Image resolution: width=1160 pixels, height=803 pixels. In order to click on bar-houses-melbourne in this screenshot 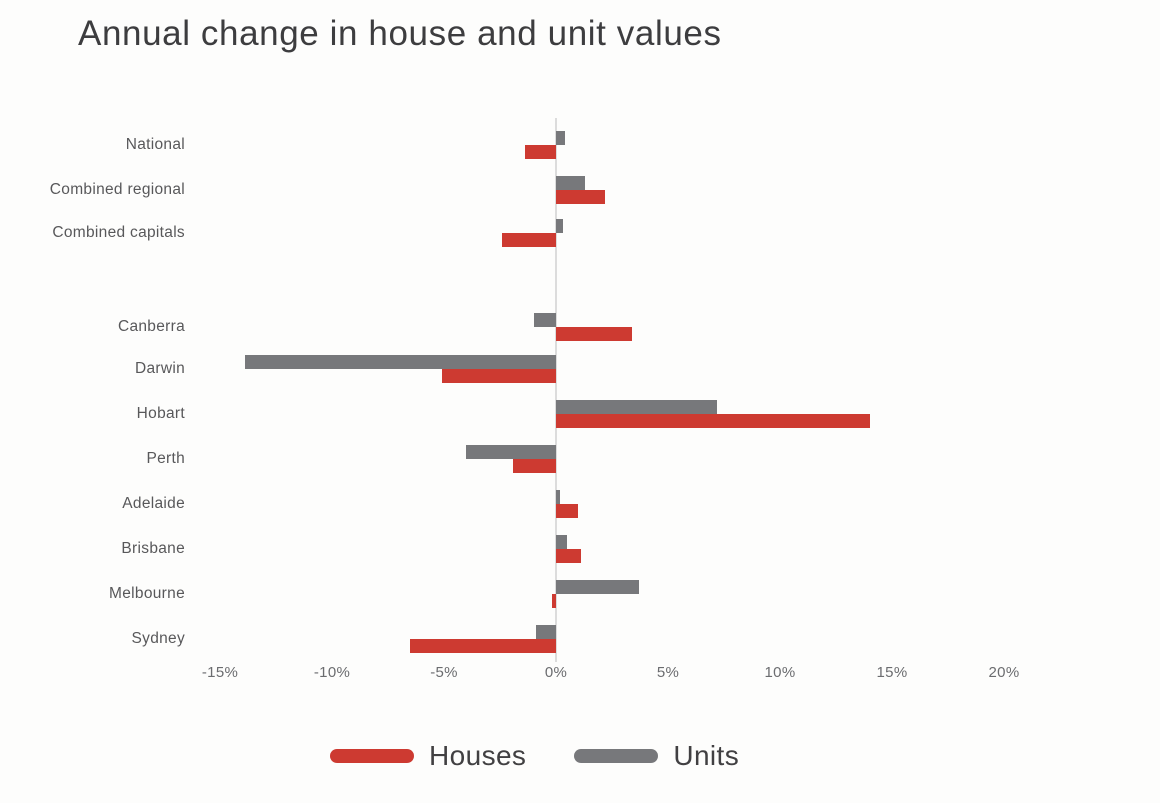, I will do `click(553, 600)`.